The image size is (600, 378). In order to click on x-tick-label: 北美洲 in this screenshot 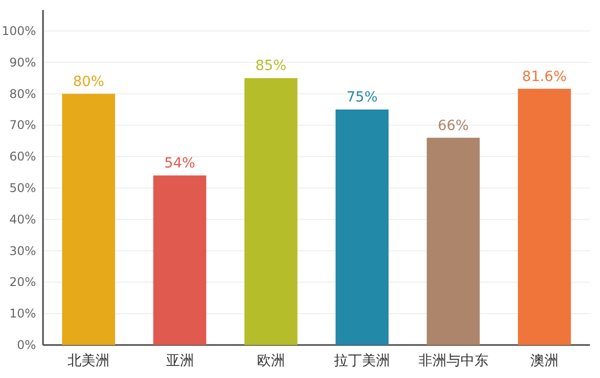, I will do `click(89, 361)`.